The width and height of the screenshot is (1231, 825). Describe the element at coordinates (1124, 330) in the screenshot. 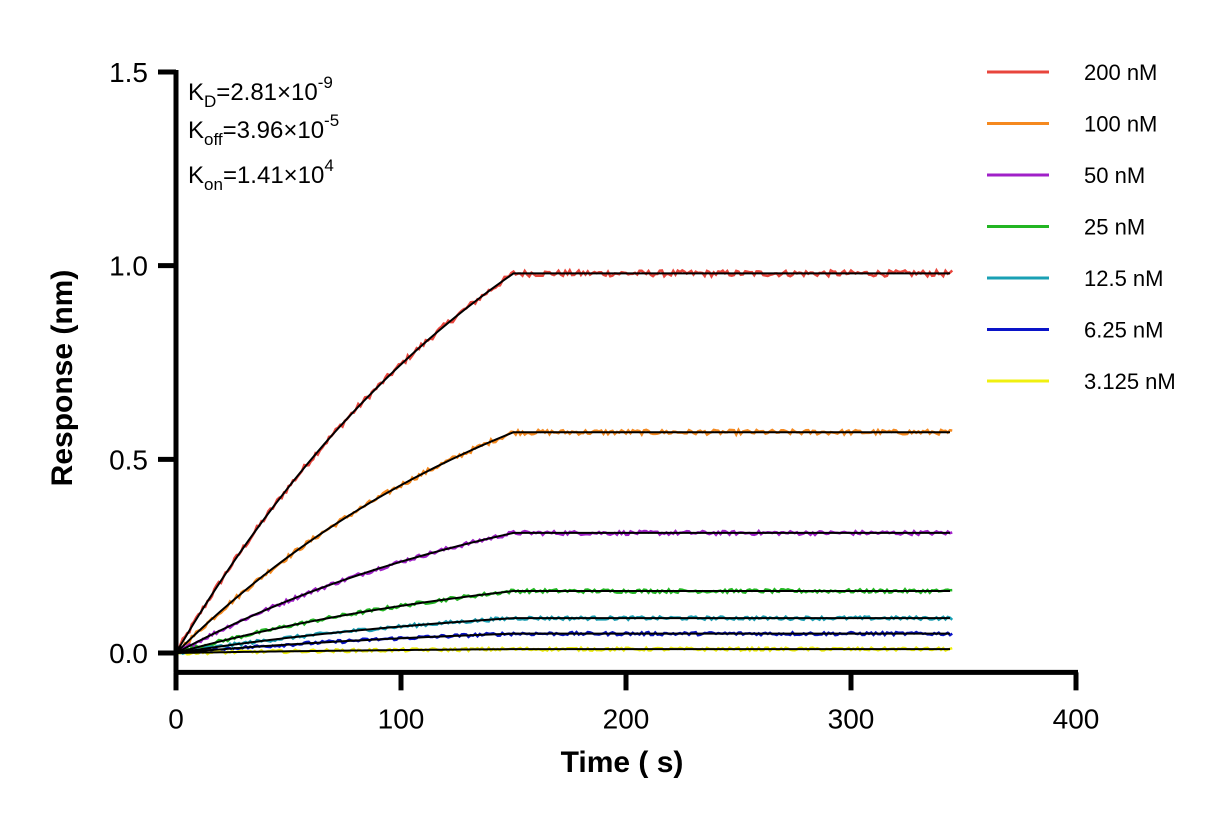

I see `legend-label: 6.25 nM` at that location.